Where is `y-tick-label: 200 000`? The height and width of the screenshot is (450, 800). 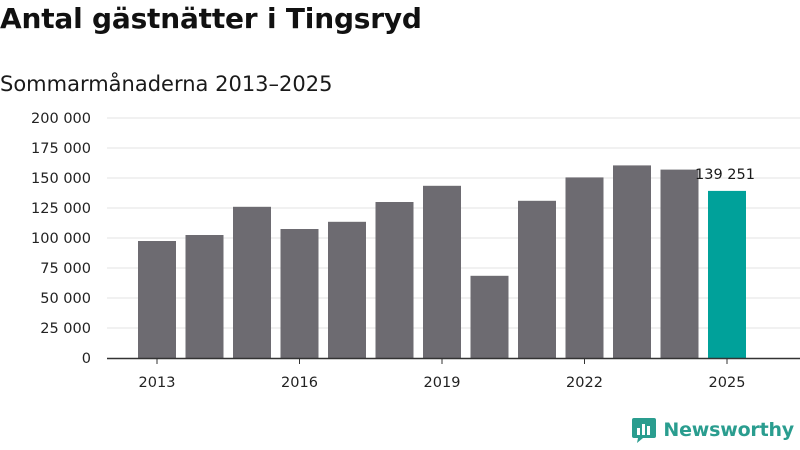 y-tick-label: 200 000 is located at coordinates (61, 119).